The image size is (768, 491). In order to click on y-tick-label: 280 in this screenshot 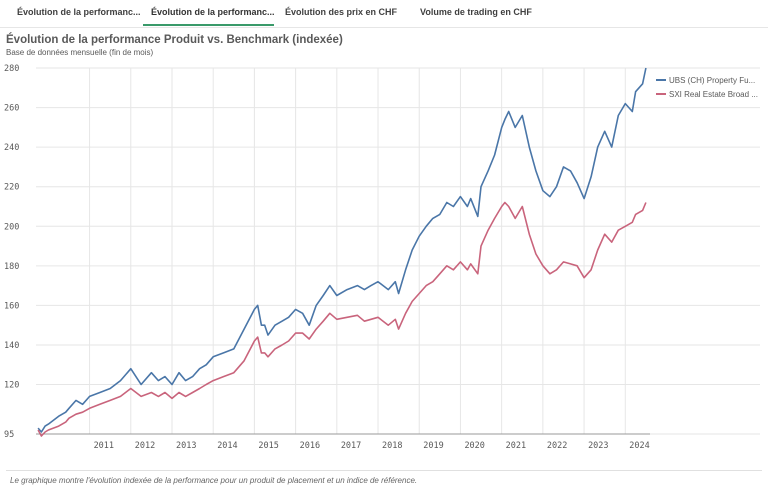, I will do `click(11, 69)`.